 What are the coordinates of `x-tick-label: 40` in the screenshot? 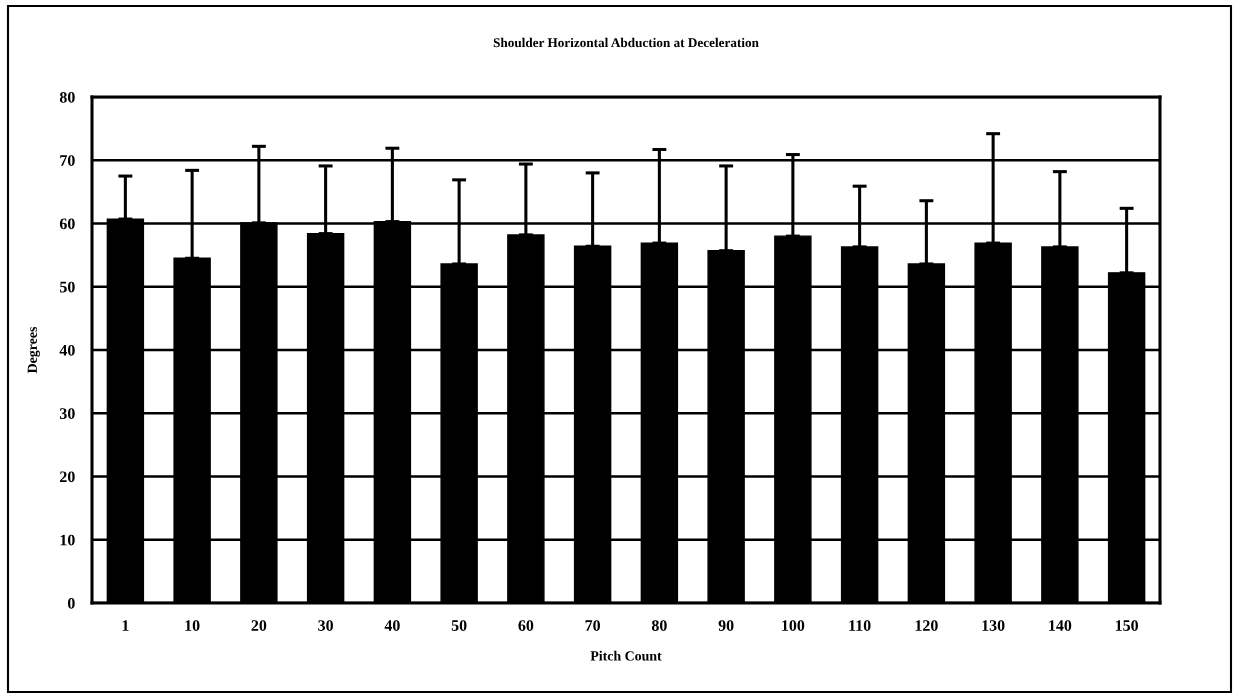 It's located at (392, 625).